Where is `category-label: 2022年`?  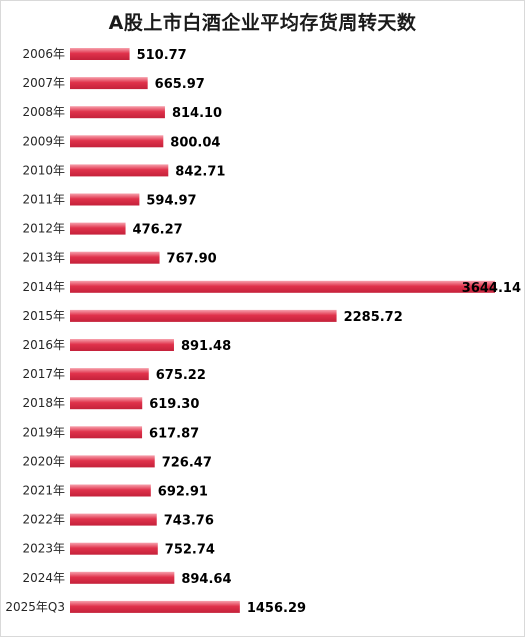
category-label: 2022年 is located at coordinates (43, 520).